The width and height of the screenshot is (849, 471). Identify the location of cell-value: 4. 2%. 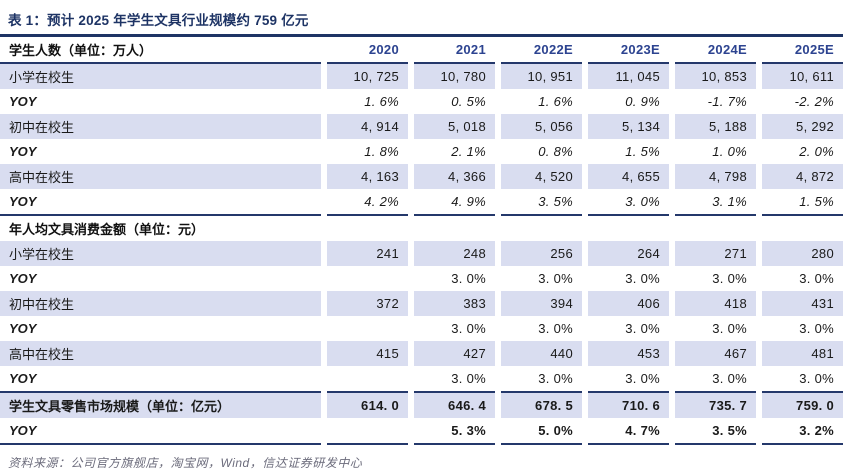
(381, 201).